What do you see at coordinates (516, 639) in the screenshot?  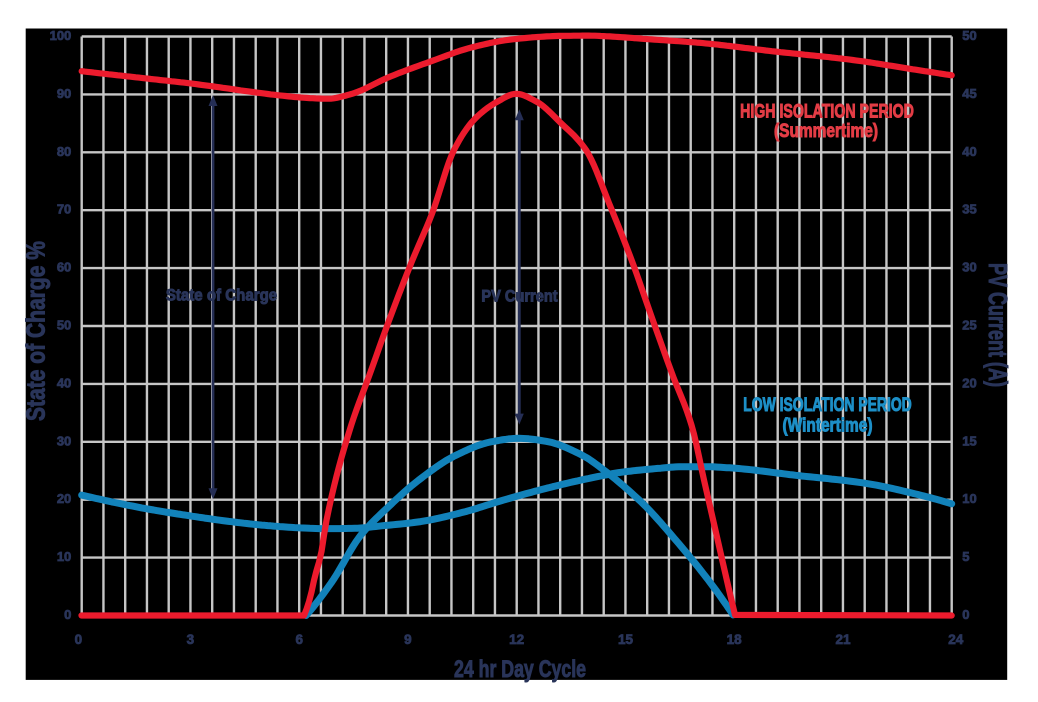 I see `svg-text: 12` at bounding box center [516, 639].